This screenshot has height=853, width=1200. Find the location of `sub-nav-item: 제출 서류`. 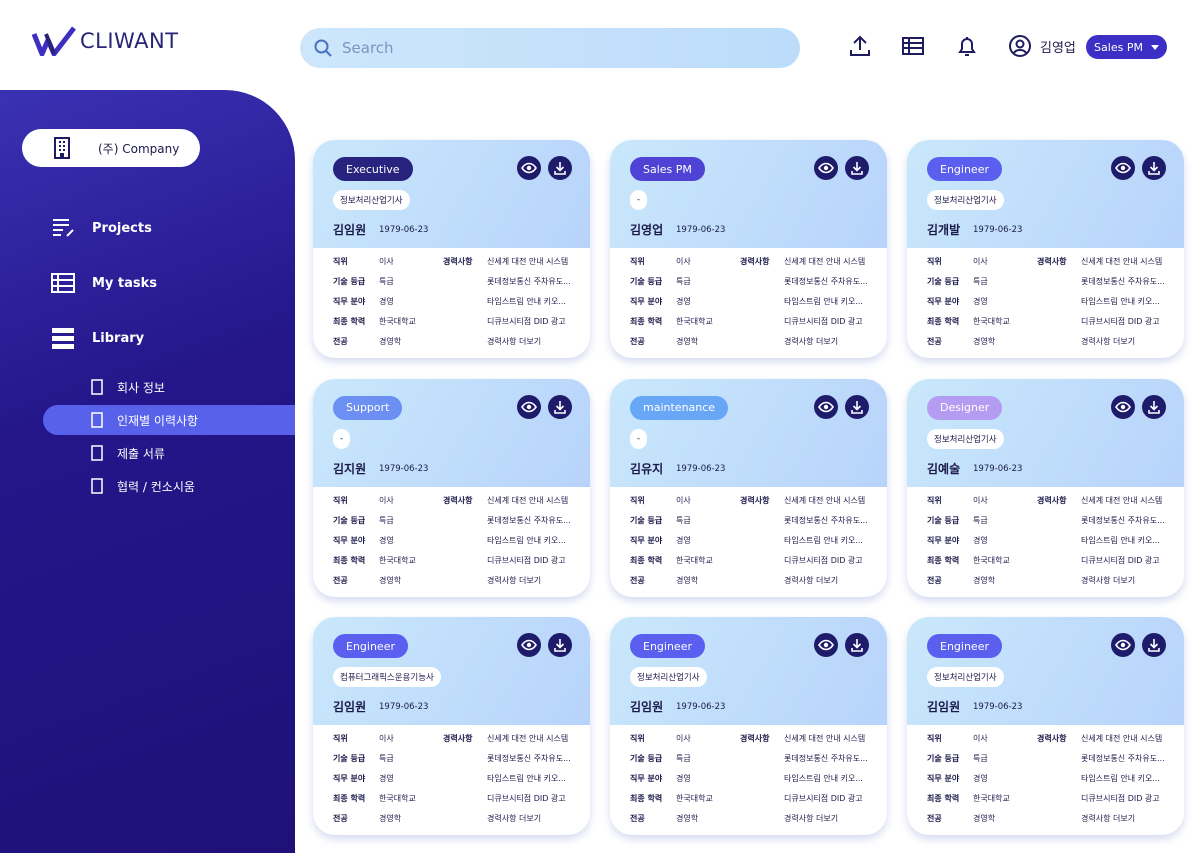

sub-nav-item: 제출 서류 is located at coordinates (169, 453).